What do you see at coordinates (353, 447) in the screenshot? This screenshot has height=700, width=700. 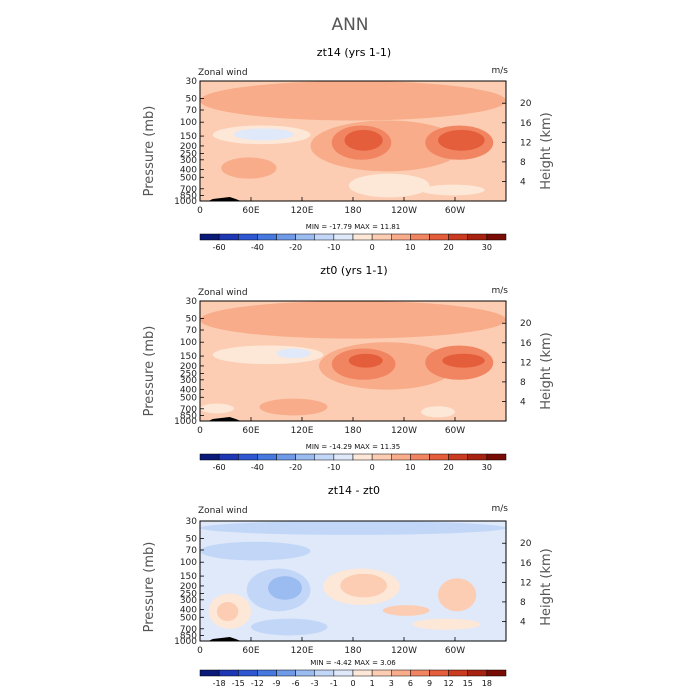 I see `min-max-stats: MIN = -14.29 MAX = 11.35` at bounding box center [353, 447].